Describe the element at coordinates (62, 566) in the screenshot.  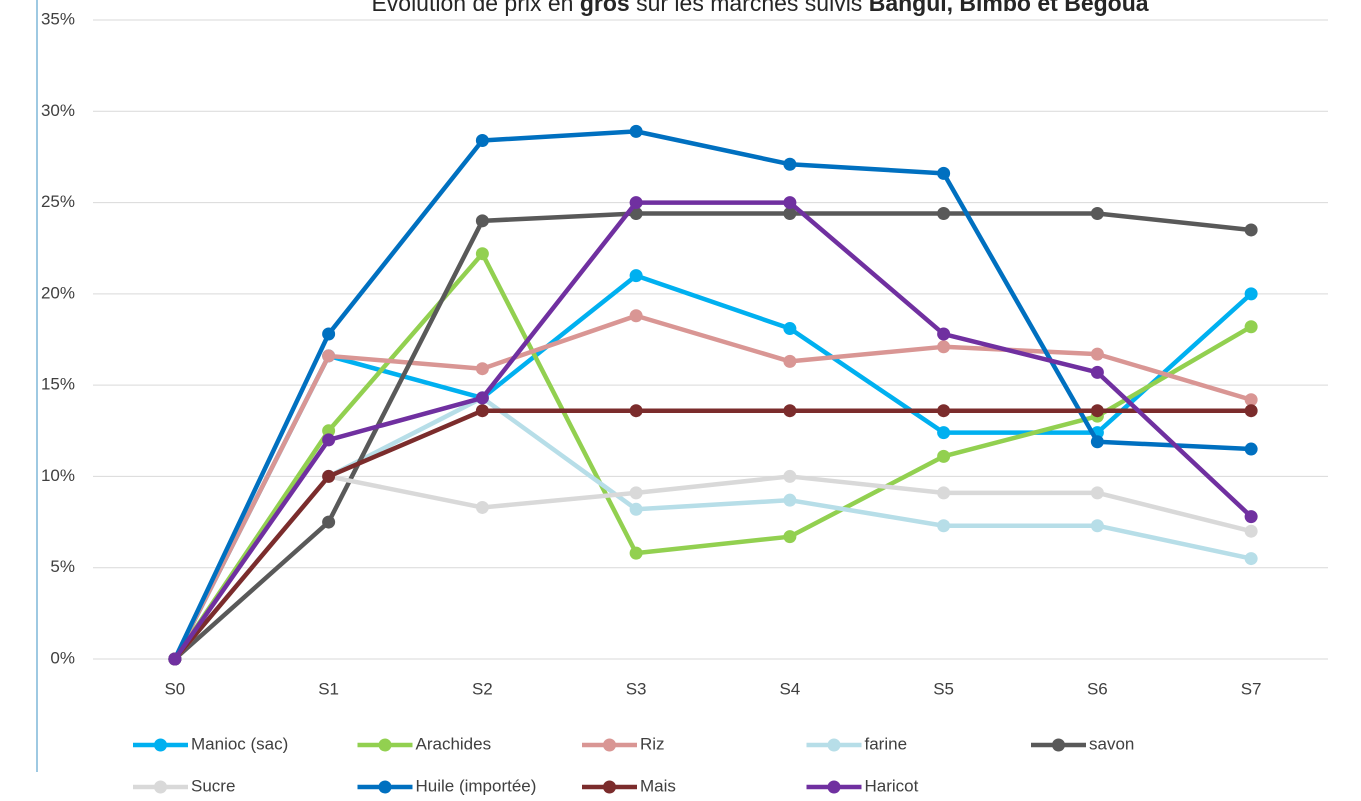
I see `y-tick-label: 5%` at that location.